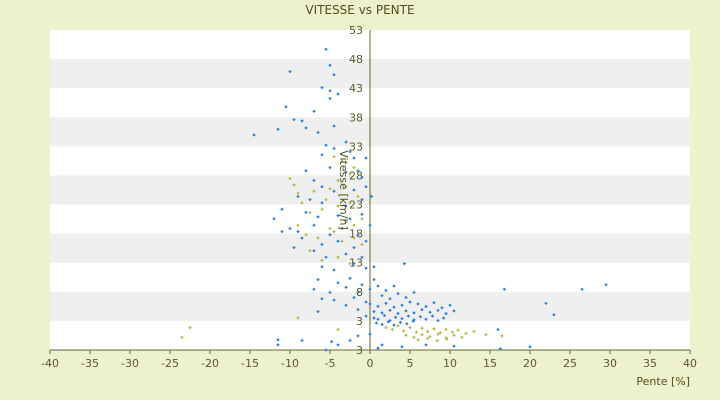 The image size is (720, 400). What do you see at coordinates (356, 30) in the screenshot?
I see `y-tick-label: 53` at bounding box center [356, 30].